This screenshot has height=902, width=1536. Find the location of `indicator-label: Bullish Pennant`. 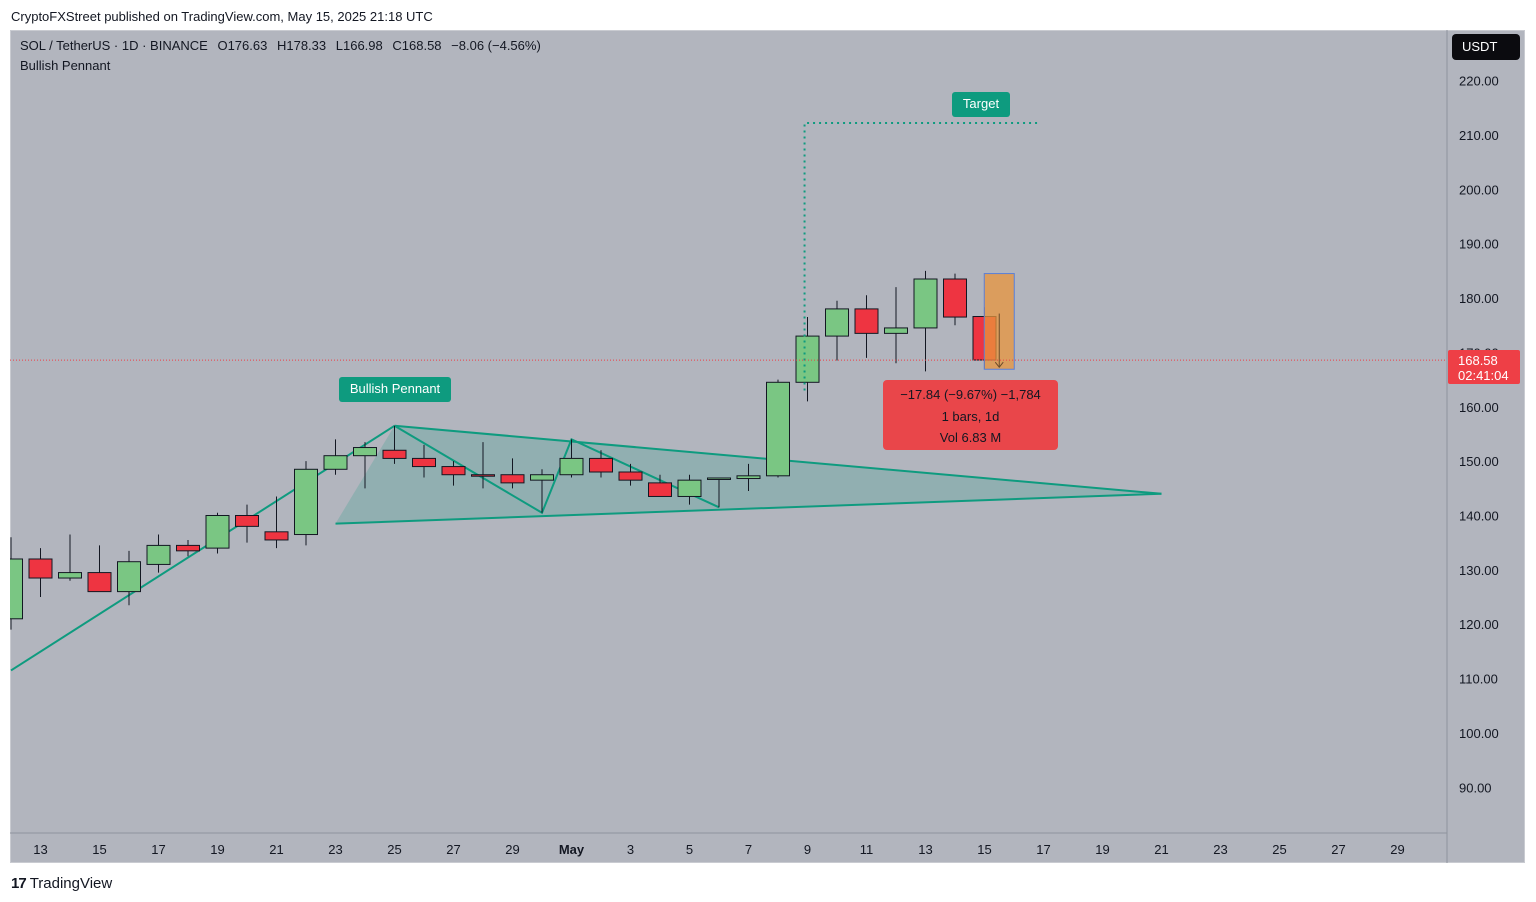

indicator-label: Bullish Pennant is located at coordinates (65, 65).